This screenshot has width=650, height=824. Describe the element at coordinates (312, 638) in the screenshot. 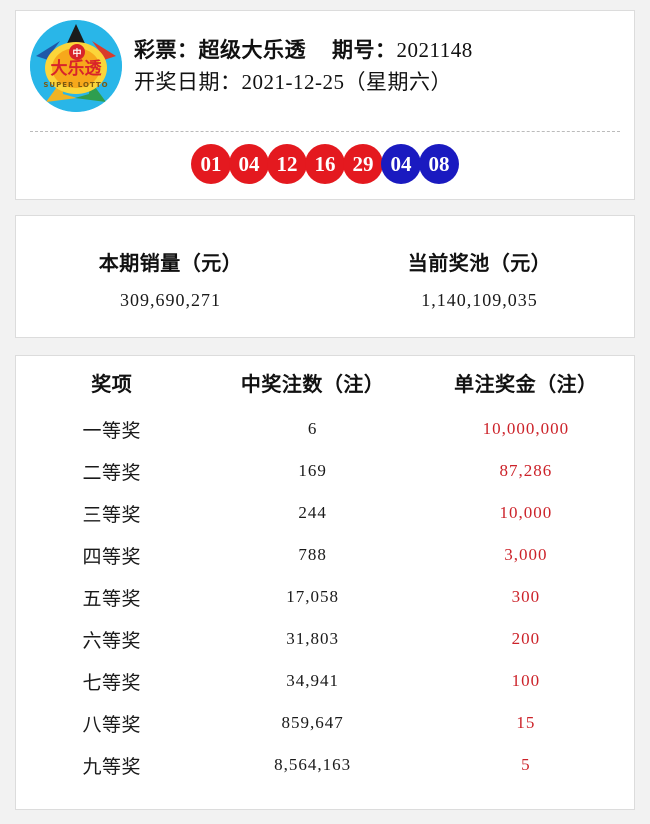

I see `winning-count-cell: 31,803` at that location.